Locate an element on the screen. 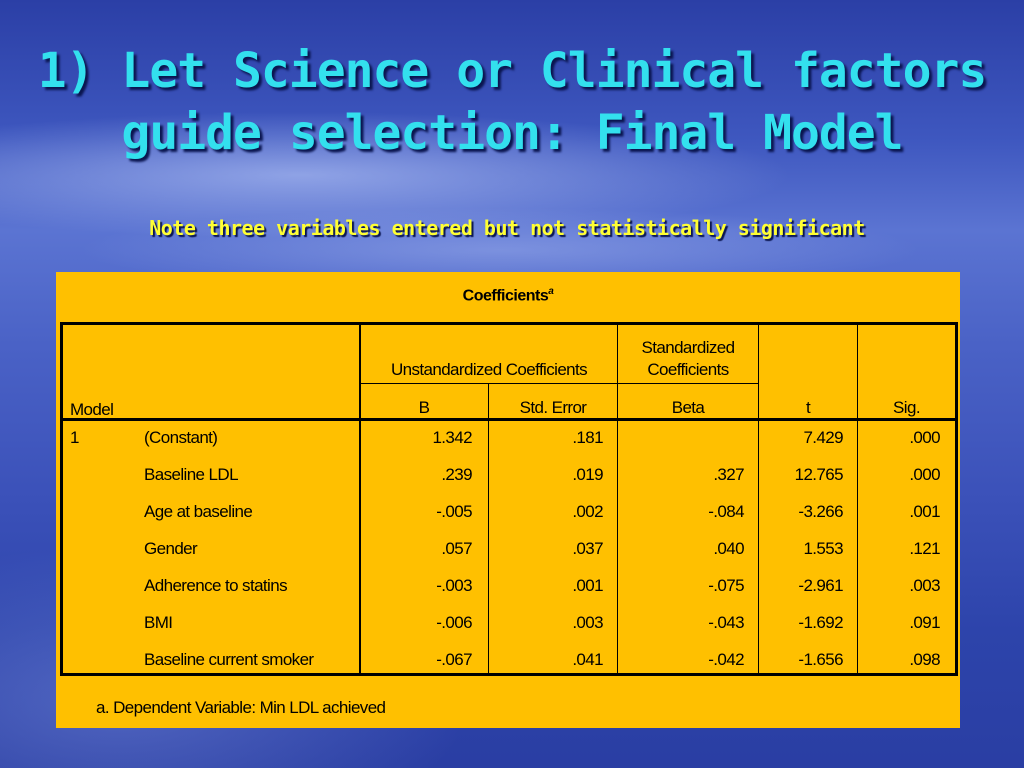  row-label: Baseline current smoker is located at coordinates (229, 659).